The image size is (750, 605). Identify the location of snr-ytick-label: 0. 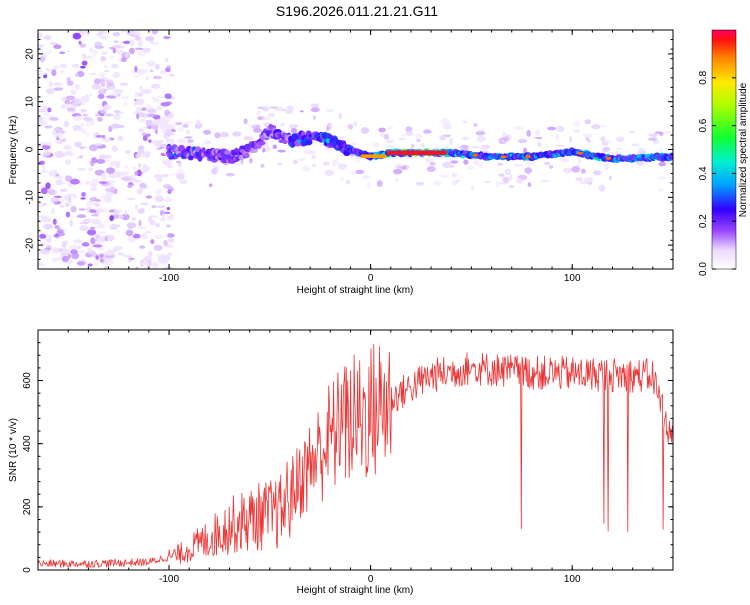
(27, 570).